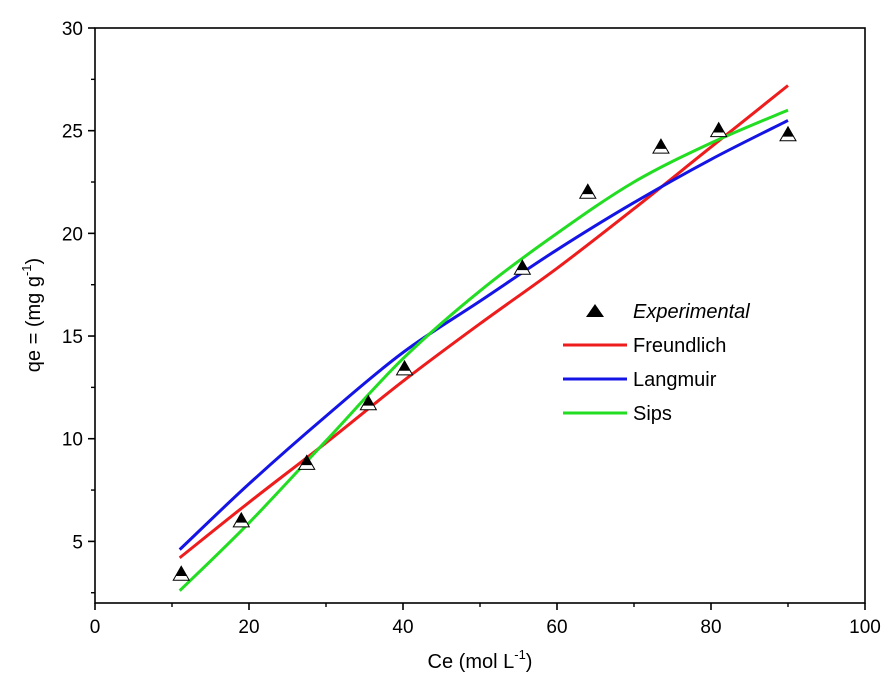 The image size is (889, 695). I want to click on y-tick-label: 30, so click(72, 29).